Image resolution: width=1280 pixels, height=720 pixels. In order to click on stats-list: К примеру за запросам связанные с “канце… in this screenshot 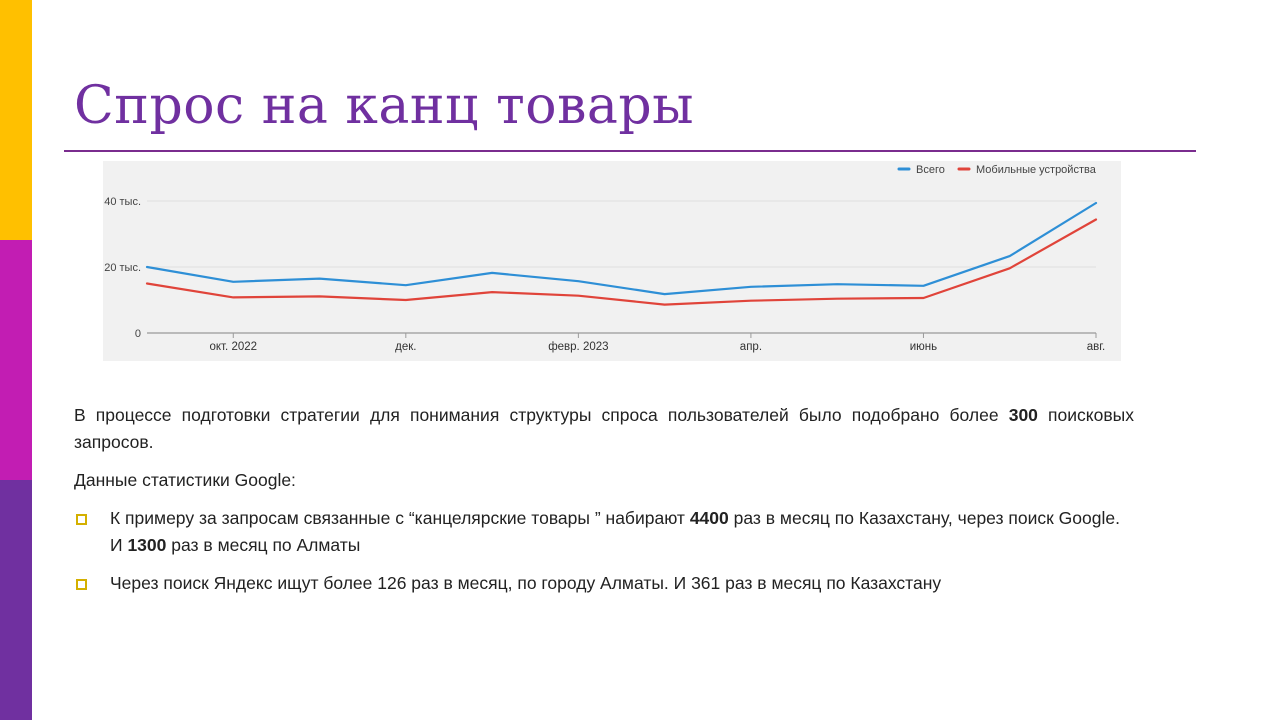, I will do `click(604, 551)`.